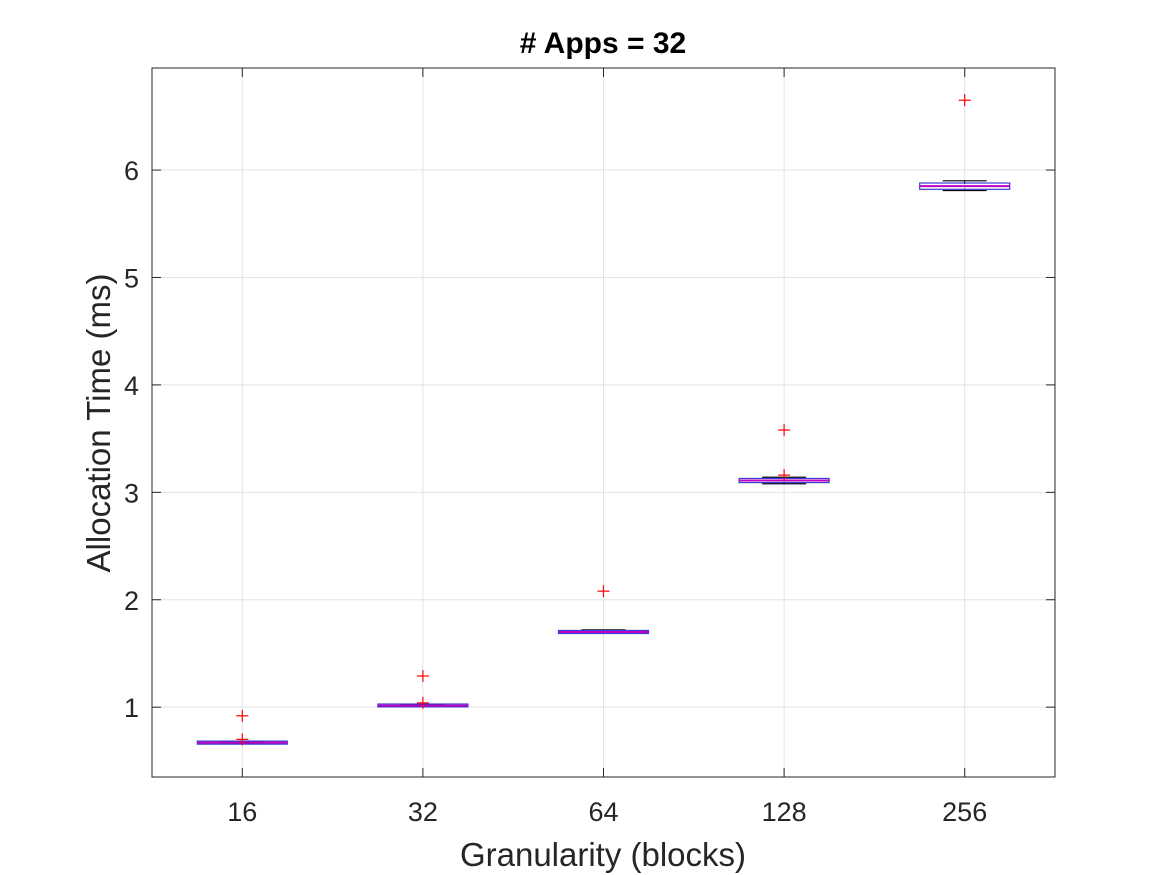 The height and width of the screenshot is (875, 1167). Describe the element at coordinates (131, 171) in the screenshot. I see `y-tick-label: 6` at that location.